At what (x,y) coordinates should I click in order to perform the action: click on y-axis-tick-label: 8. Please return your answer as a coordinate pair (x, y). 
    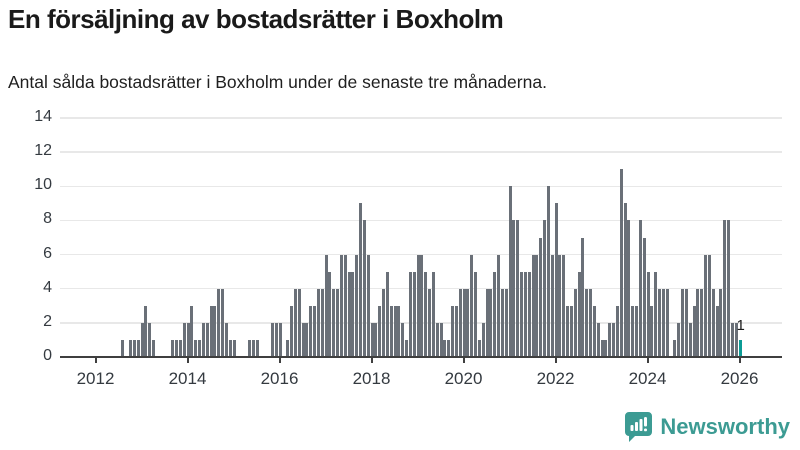
    Looking at the image, I should click on (47, 219).